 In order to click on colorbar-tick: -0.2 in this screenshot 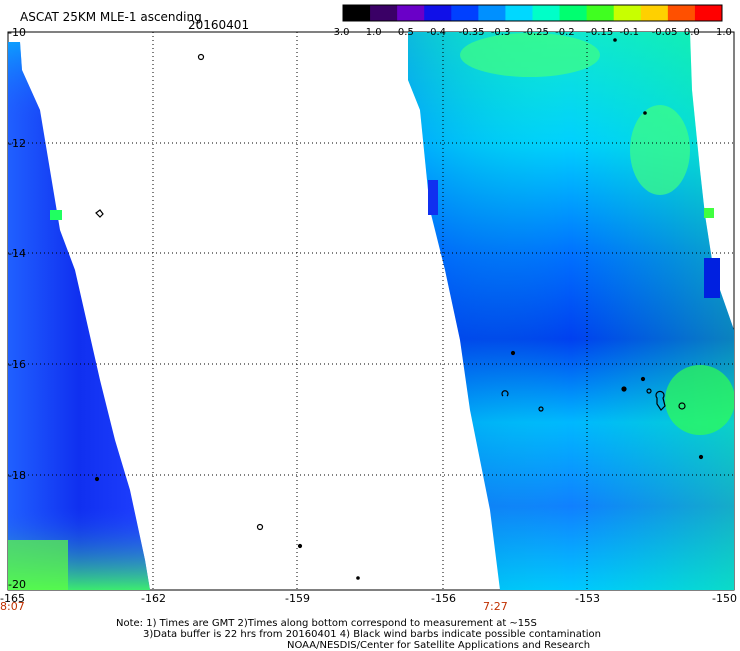, I will do `click(565, 32)`.